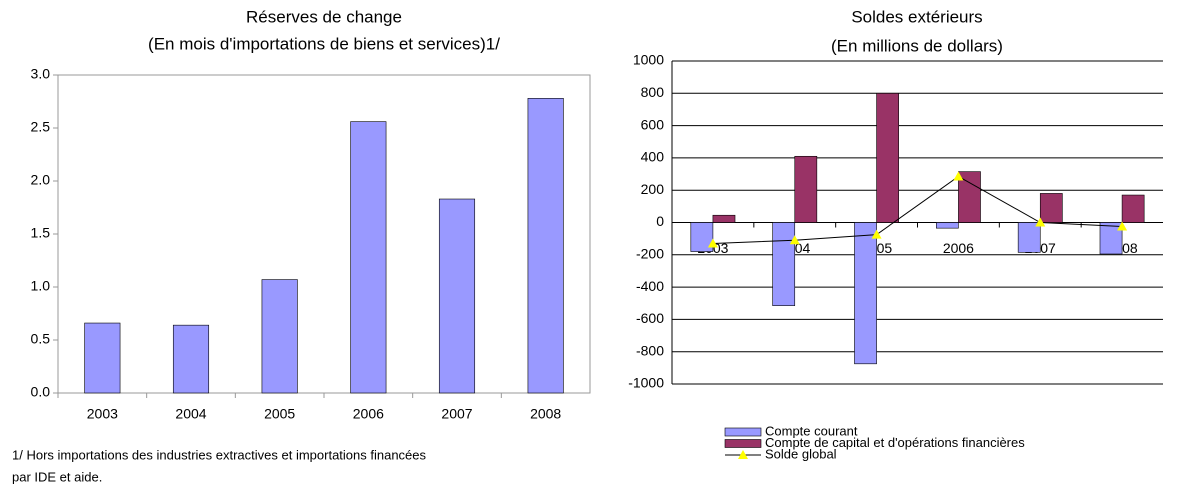  Describe the element at coordinates (41, 286) in the screenshot. I see `y-tick-label: 1.0` at that location.